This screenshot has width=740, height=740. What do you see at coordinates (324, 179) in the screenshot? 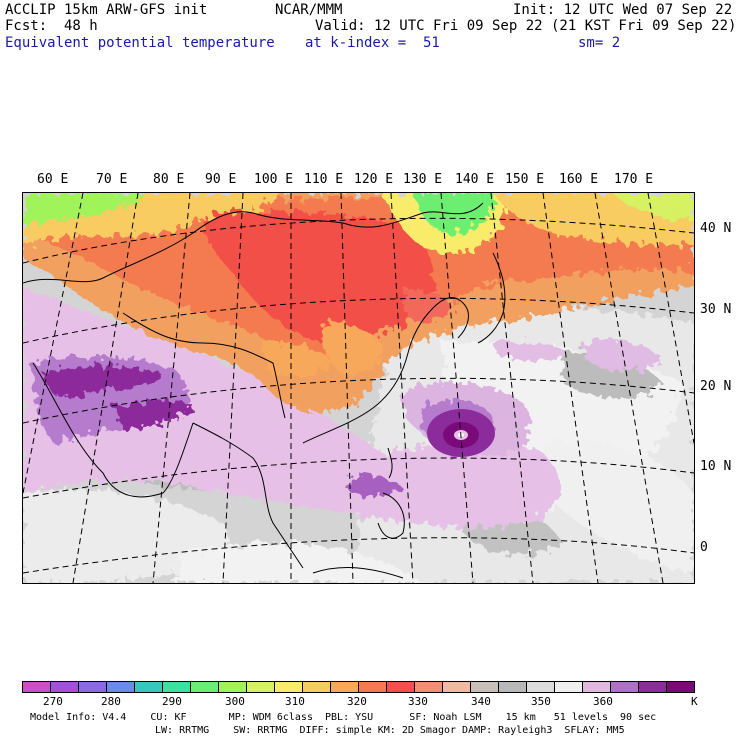
I see `lon-label: 110 E` at bounding box center [324, 179].